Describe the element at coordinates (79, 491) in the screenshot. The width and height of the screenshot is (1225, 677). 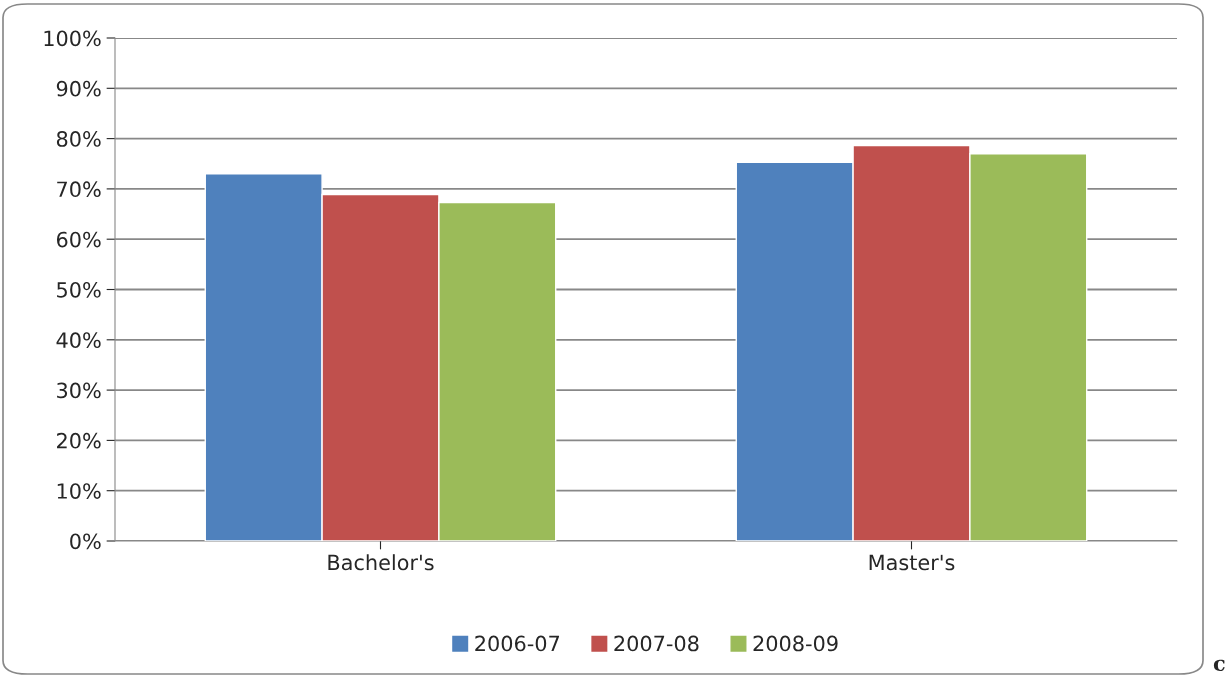
I see `y-tick-label: 10%` at that location.